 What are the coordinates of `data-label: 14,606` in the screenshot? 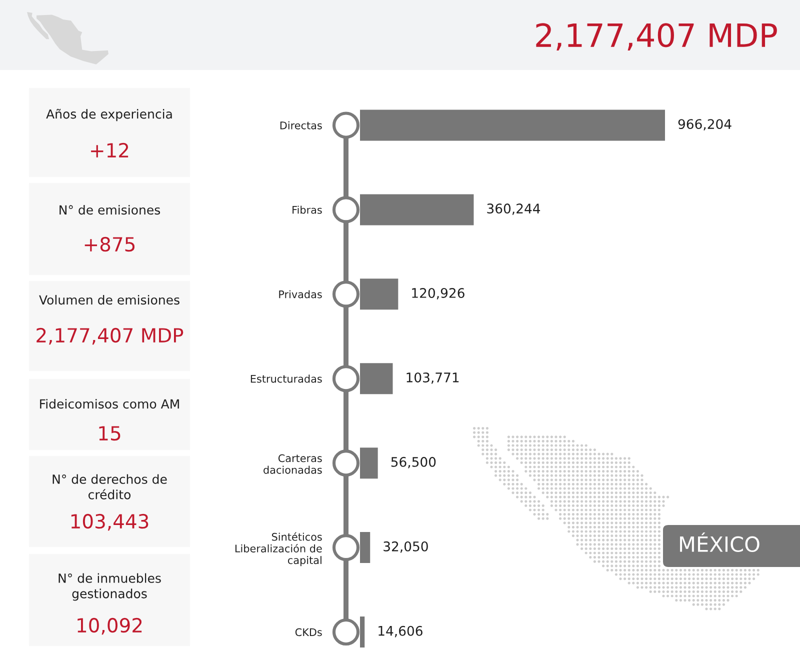 It's located at (400, 632).